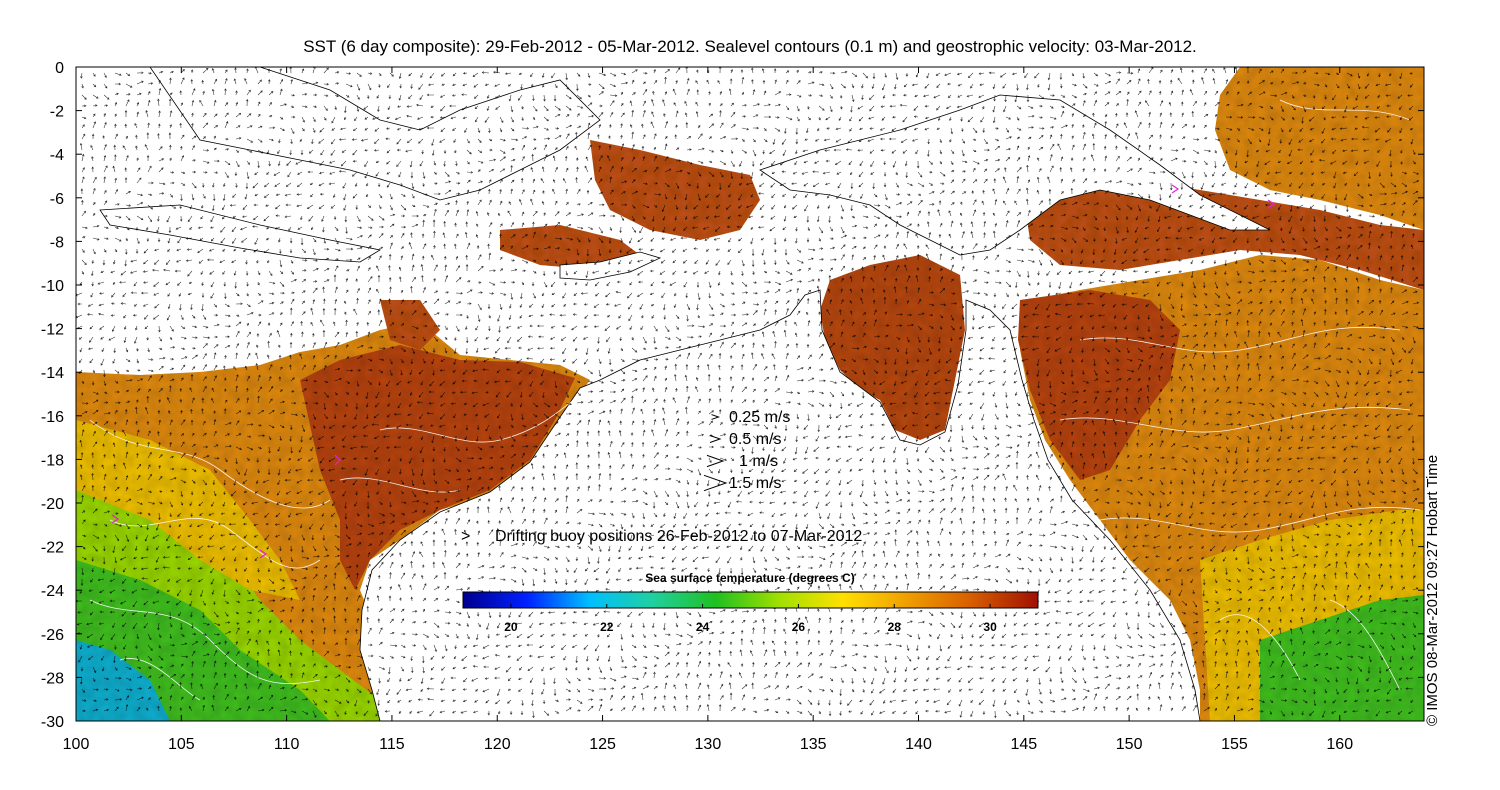 The height and width of the screenshot is (790, 1500). What do you see at coordinates (188, 510) in the screenshot?
I see `sst-west-yellow` at bounding box center [188, 510].